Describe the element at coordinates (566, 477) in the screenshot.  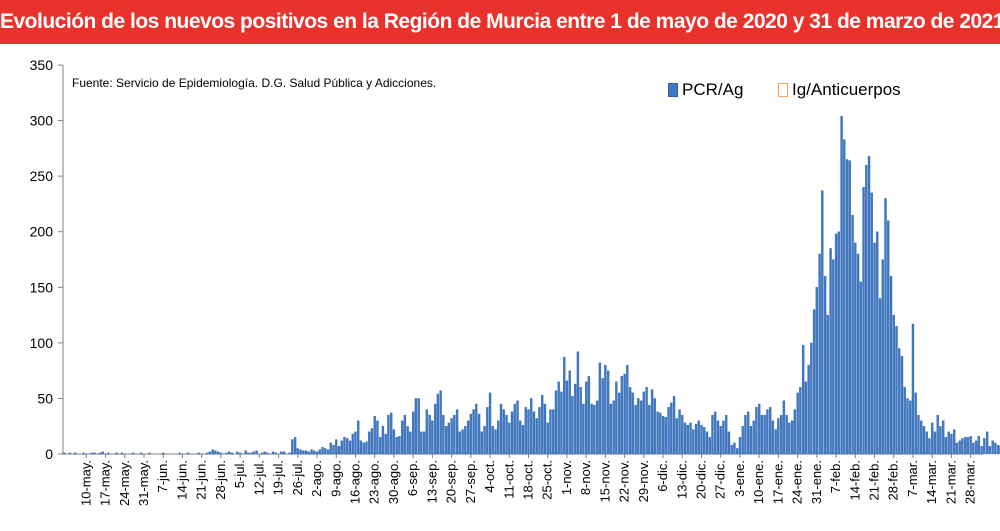
I see `x-tick-label: 1-nov.` at that location.